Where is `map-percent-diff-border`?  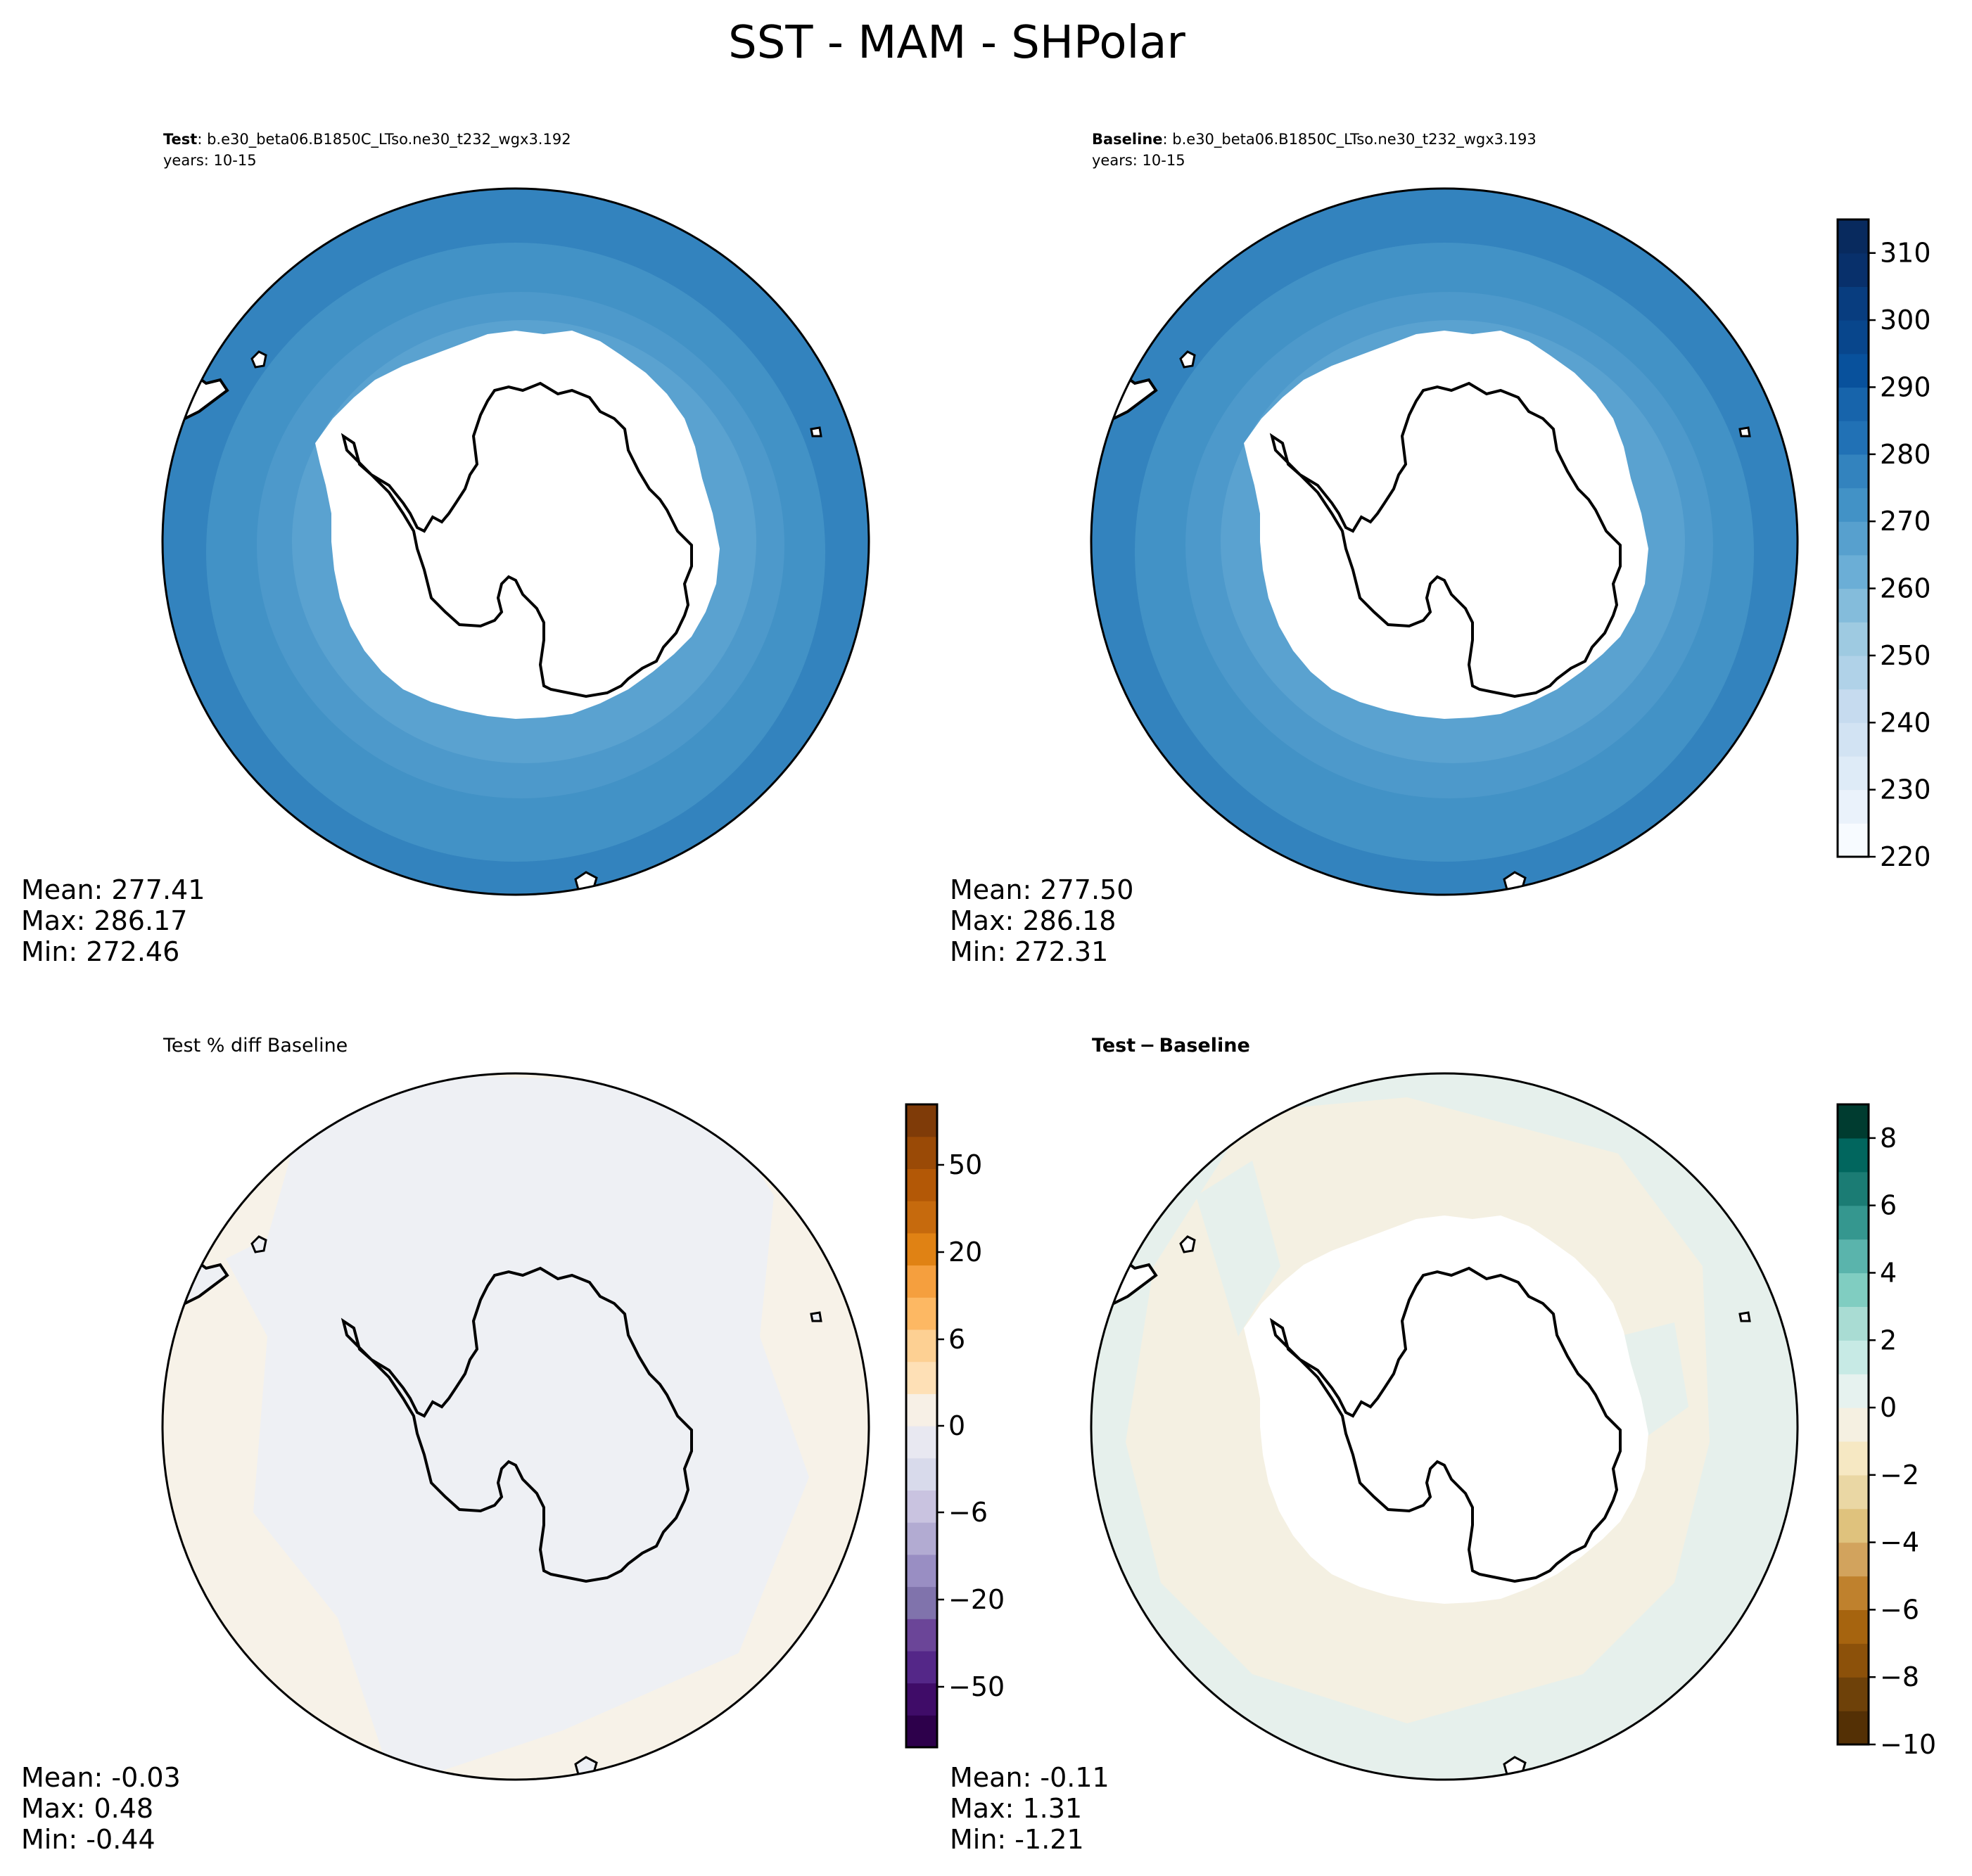
map-percent-diff-border is located at coordinates (516, 1426).